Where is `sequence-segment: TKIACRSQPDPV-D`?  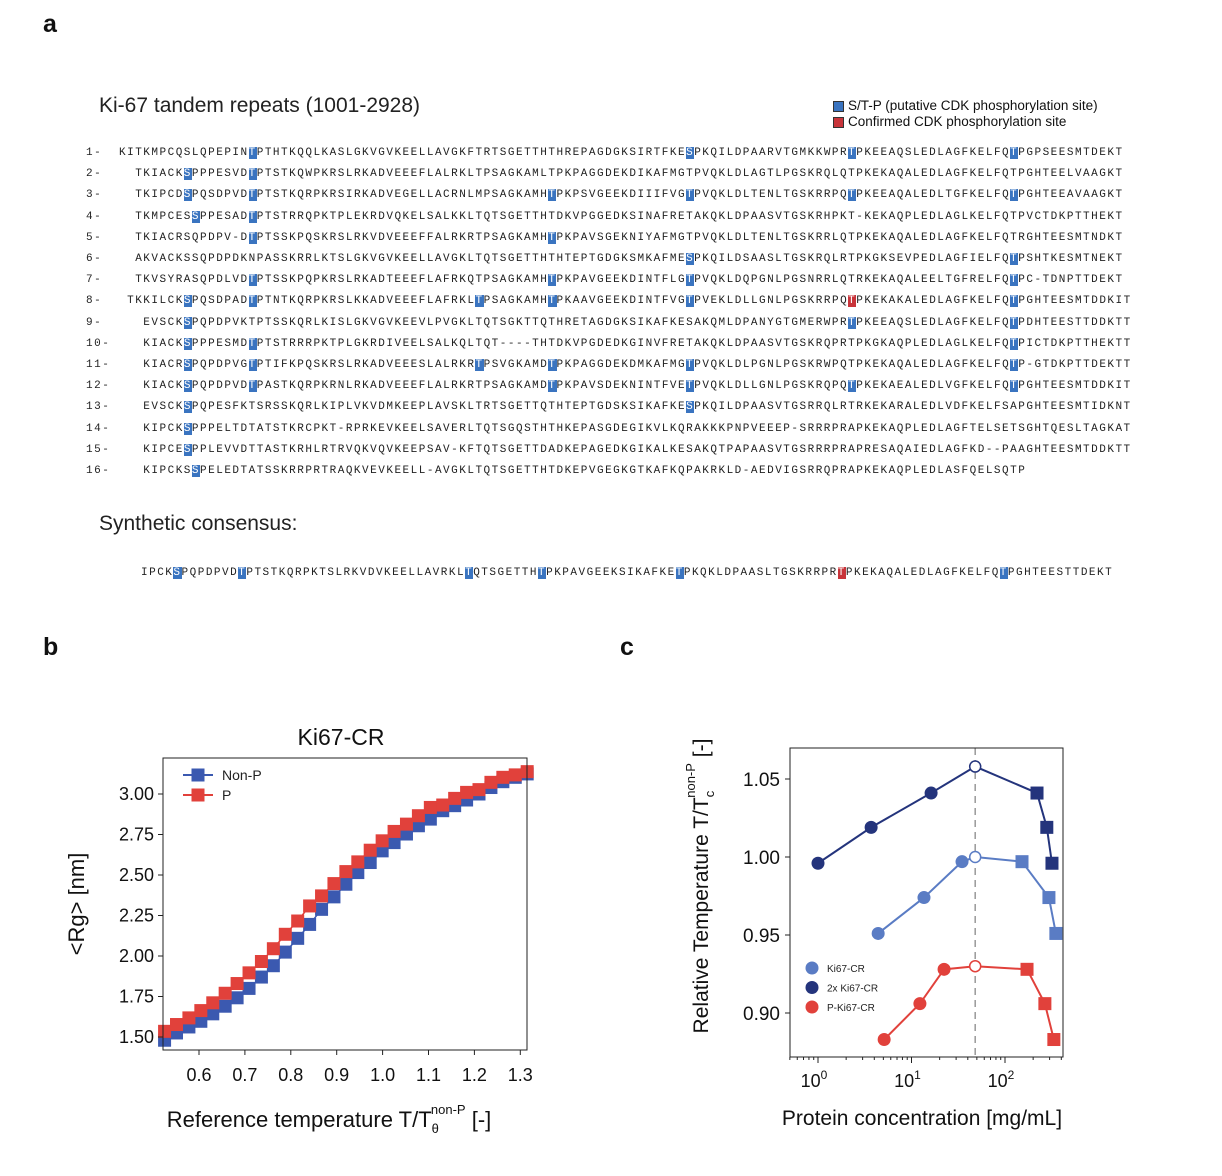
sequence-segment: TKIACRSQPDPV-D is located at coordinates (192, 237).